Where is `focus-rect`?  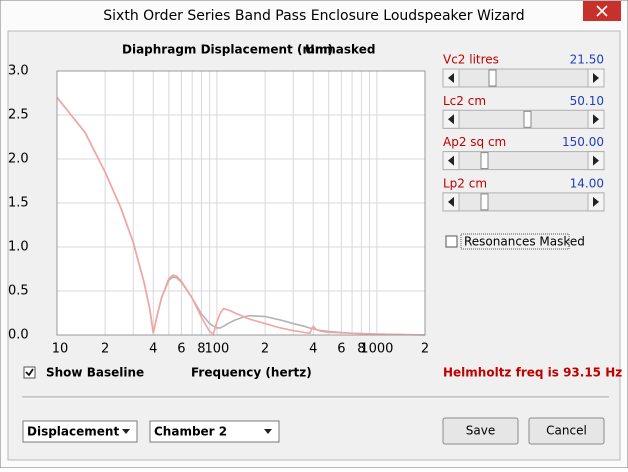 focus-rect is located at coordinates (515, 241).